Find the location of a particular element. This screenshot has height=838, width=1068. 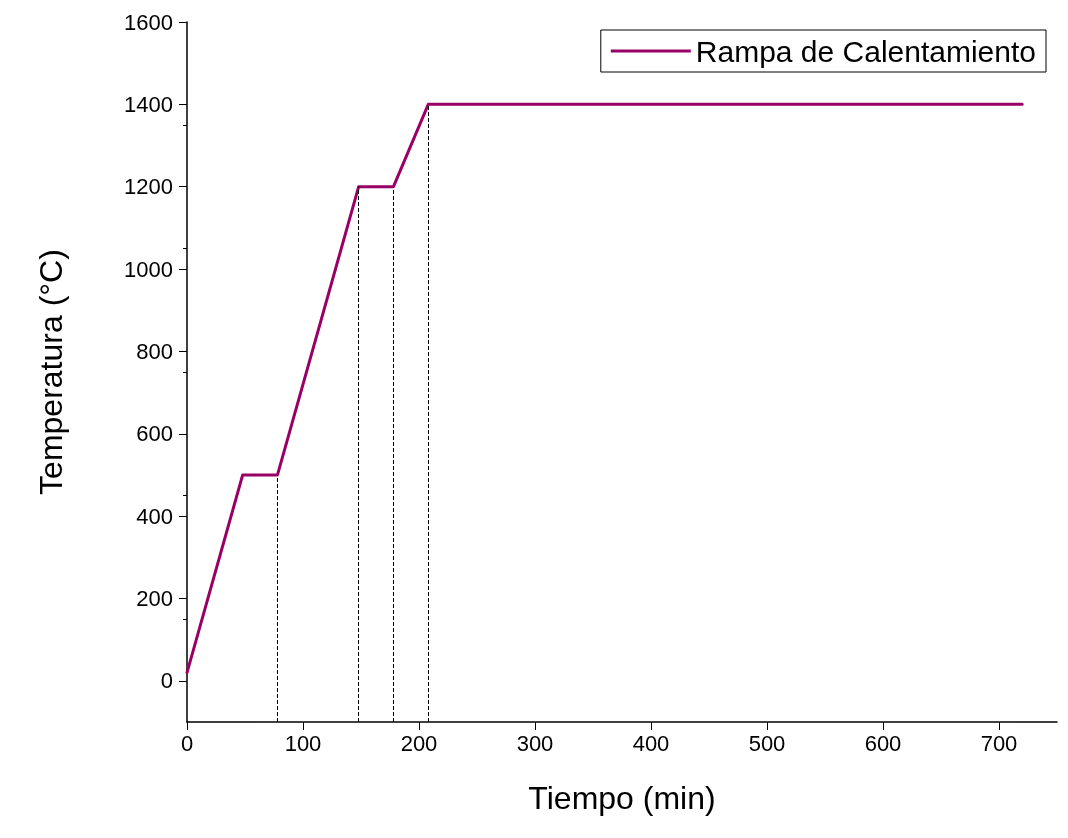

y-tick-label: 400 is located at coordinates (154, 516).